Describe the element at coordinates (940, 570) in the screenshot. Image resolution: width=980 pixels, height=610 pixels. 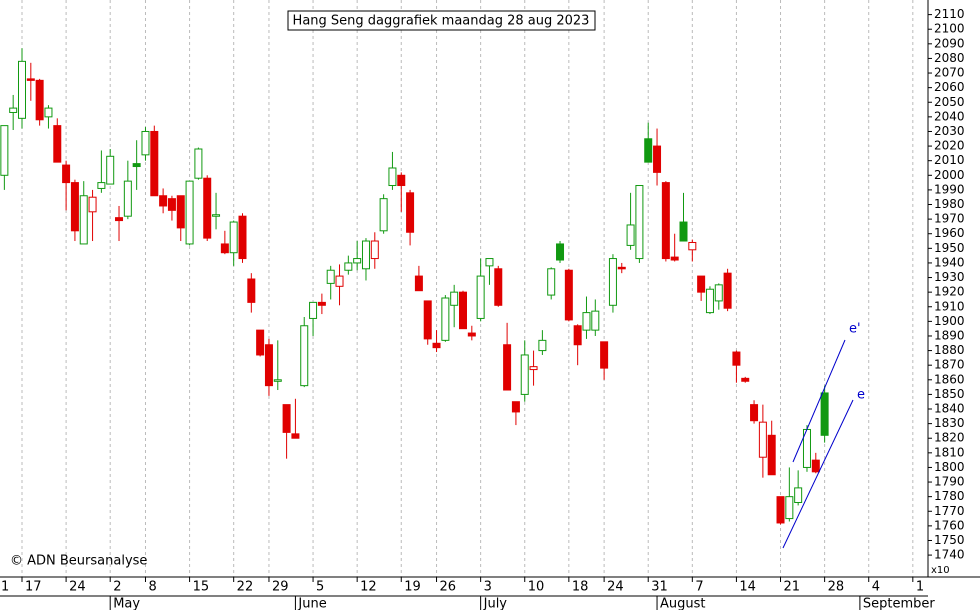
I see `y-multiplier: x10` at that location.